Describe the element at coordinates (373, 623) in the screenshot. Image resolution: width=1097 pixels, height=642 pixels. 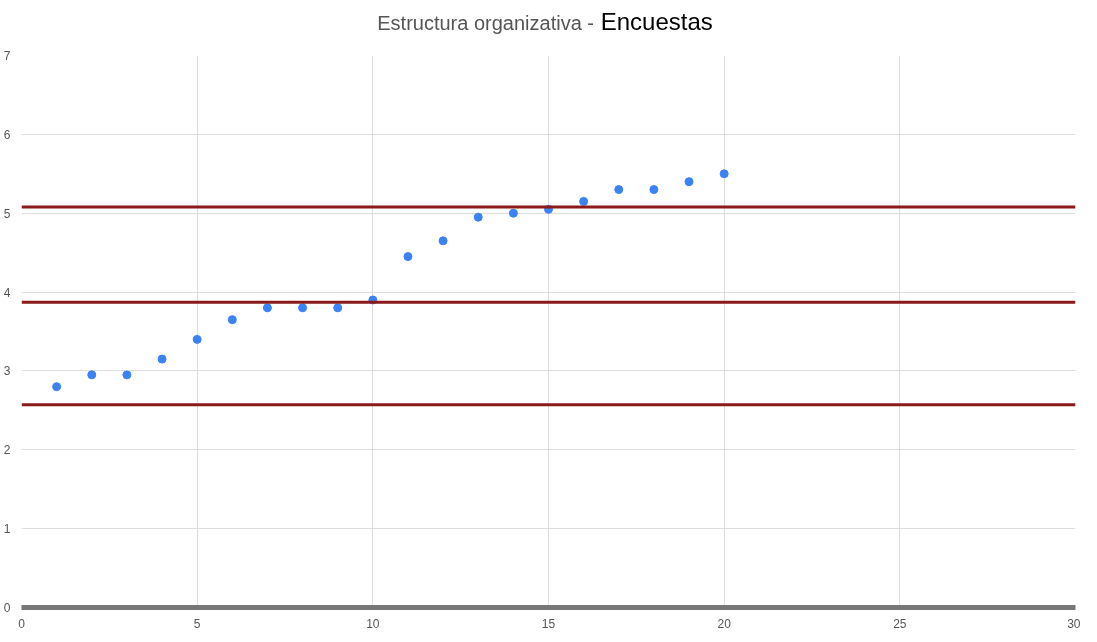
I see `x-tick-label: 10` at that location.